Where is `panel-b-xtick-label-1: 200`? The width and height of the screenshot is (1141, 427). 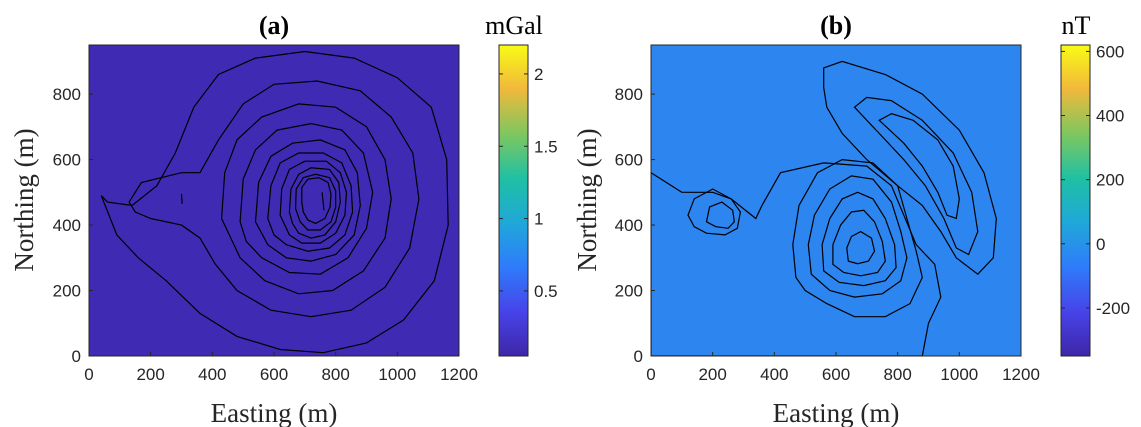
panel-b-xtick-label-1: 200 is located at coordinates (712, 374).